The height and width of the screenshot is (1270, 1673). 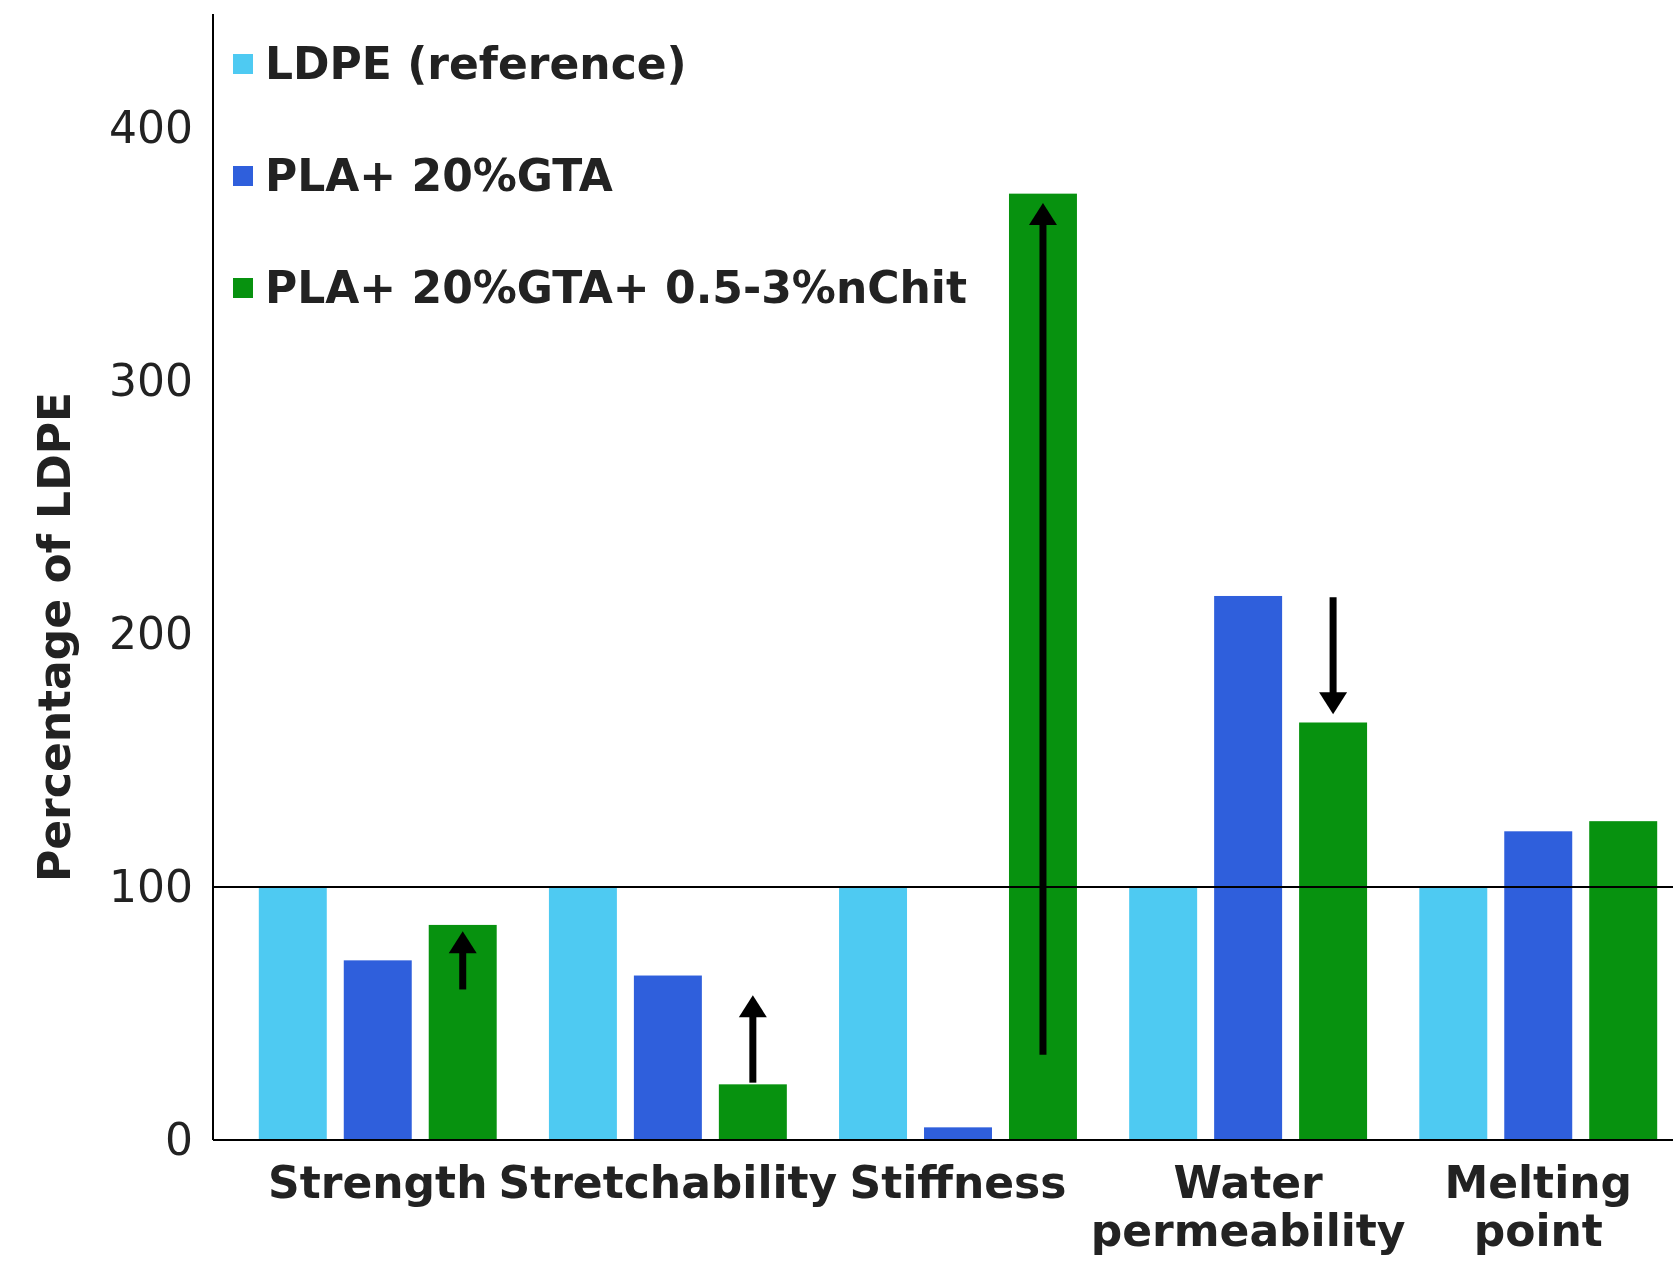 What do you see at coordinates (151, 634) in the screenshot?
I see `y-tick-label: 200` at bounding box center [151, 634].